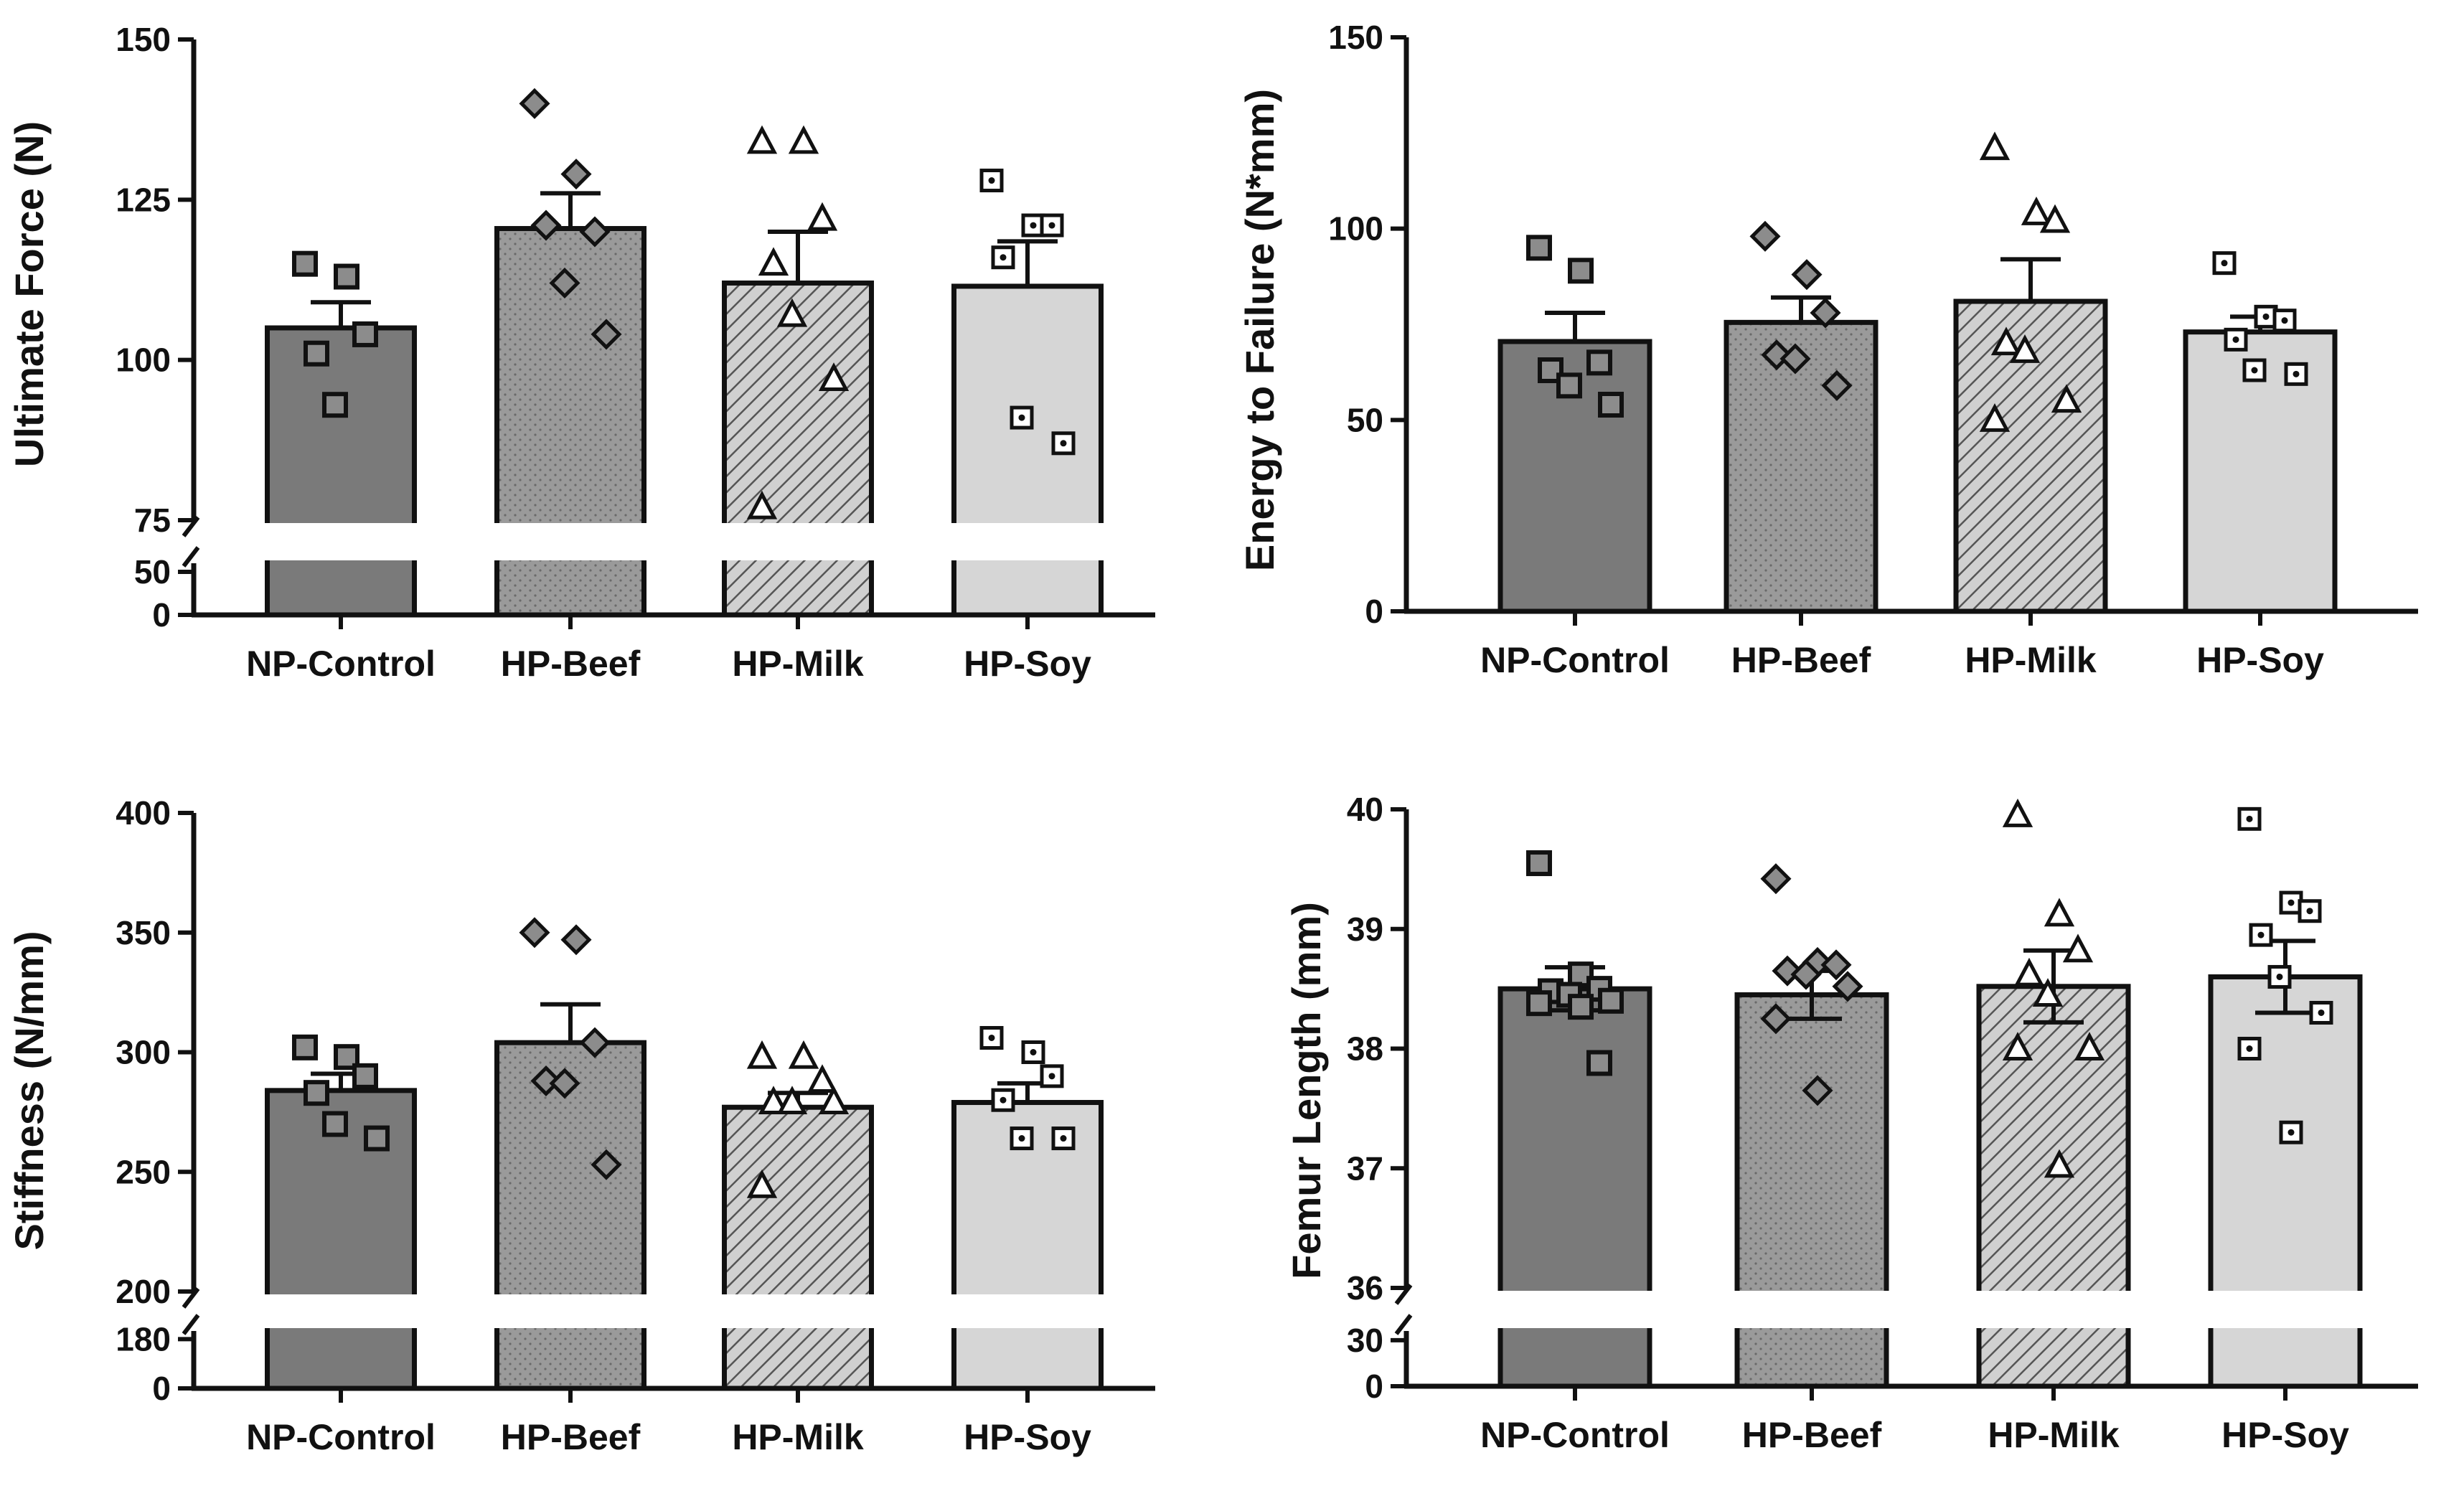  Describe the element at coordinates (143, 813) in the screenshot. I see `y-tick-label: 400` at that location.